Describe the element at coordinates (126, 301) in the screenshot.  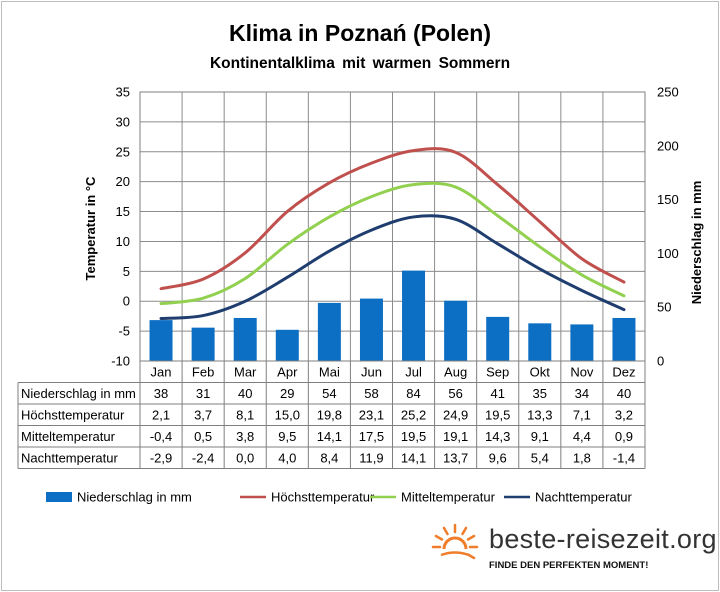
I see `y-tick-label: 0` at that location.